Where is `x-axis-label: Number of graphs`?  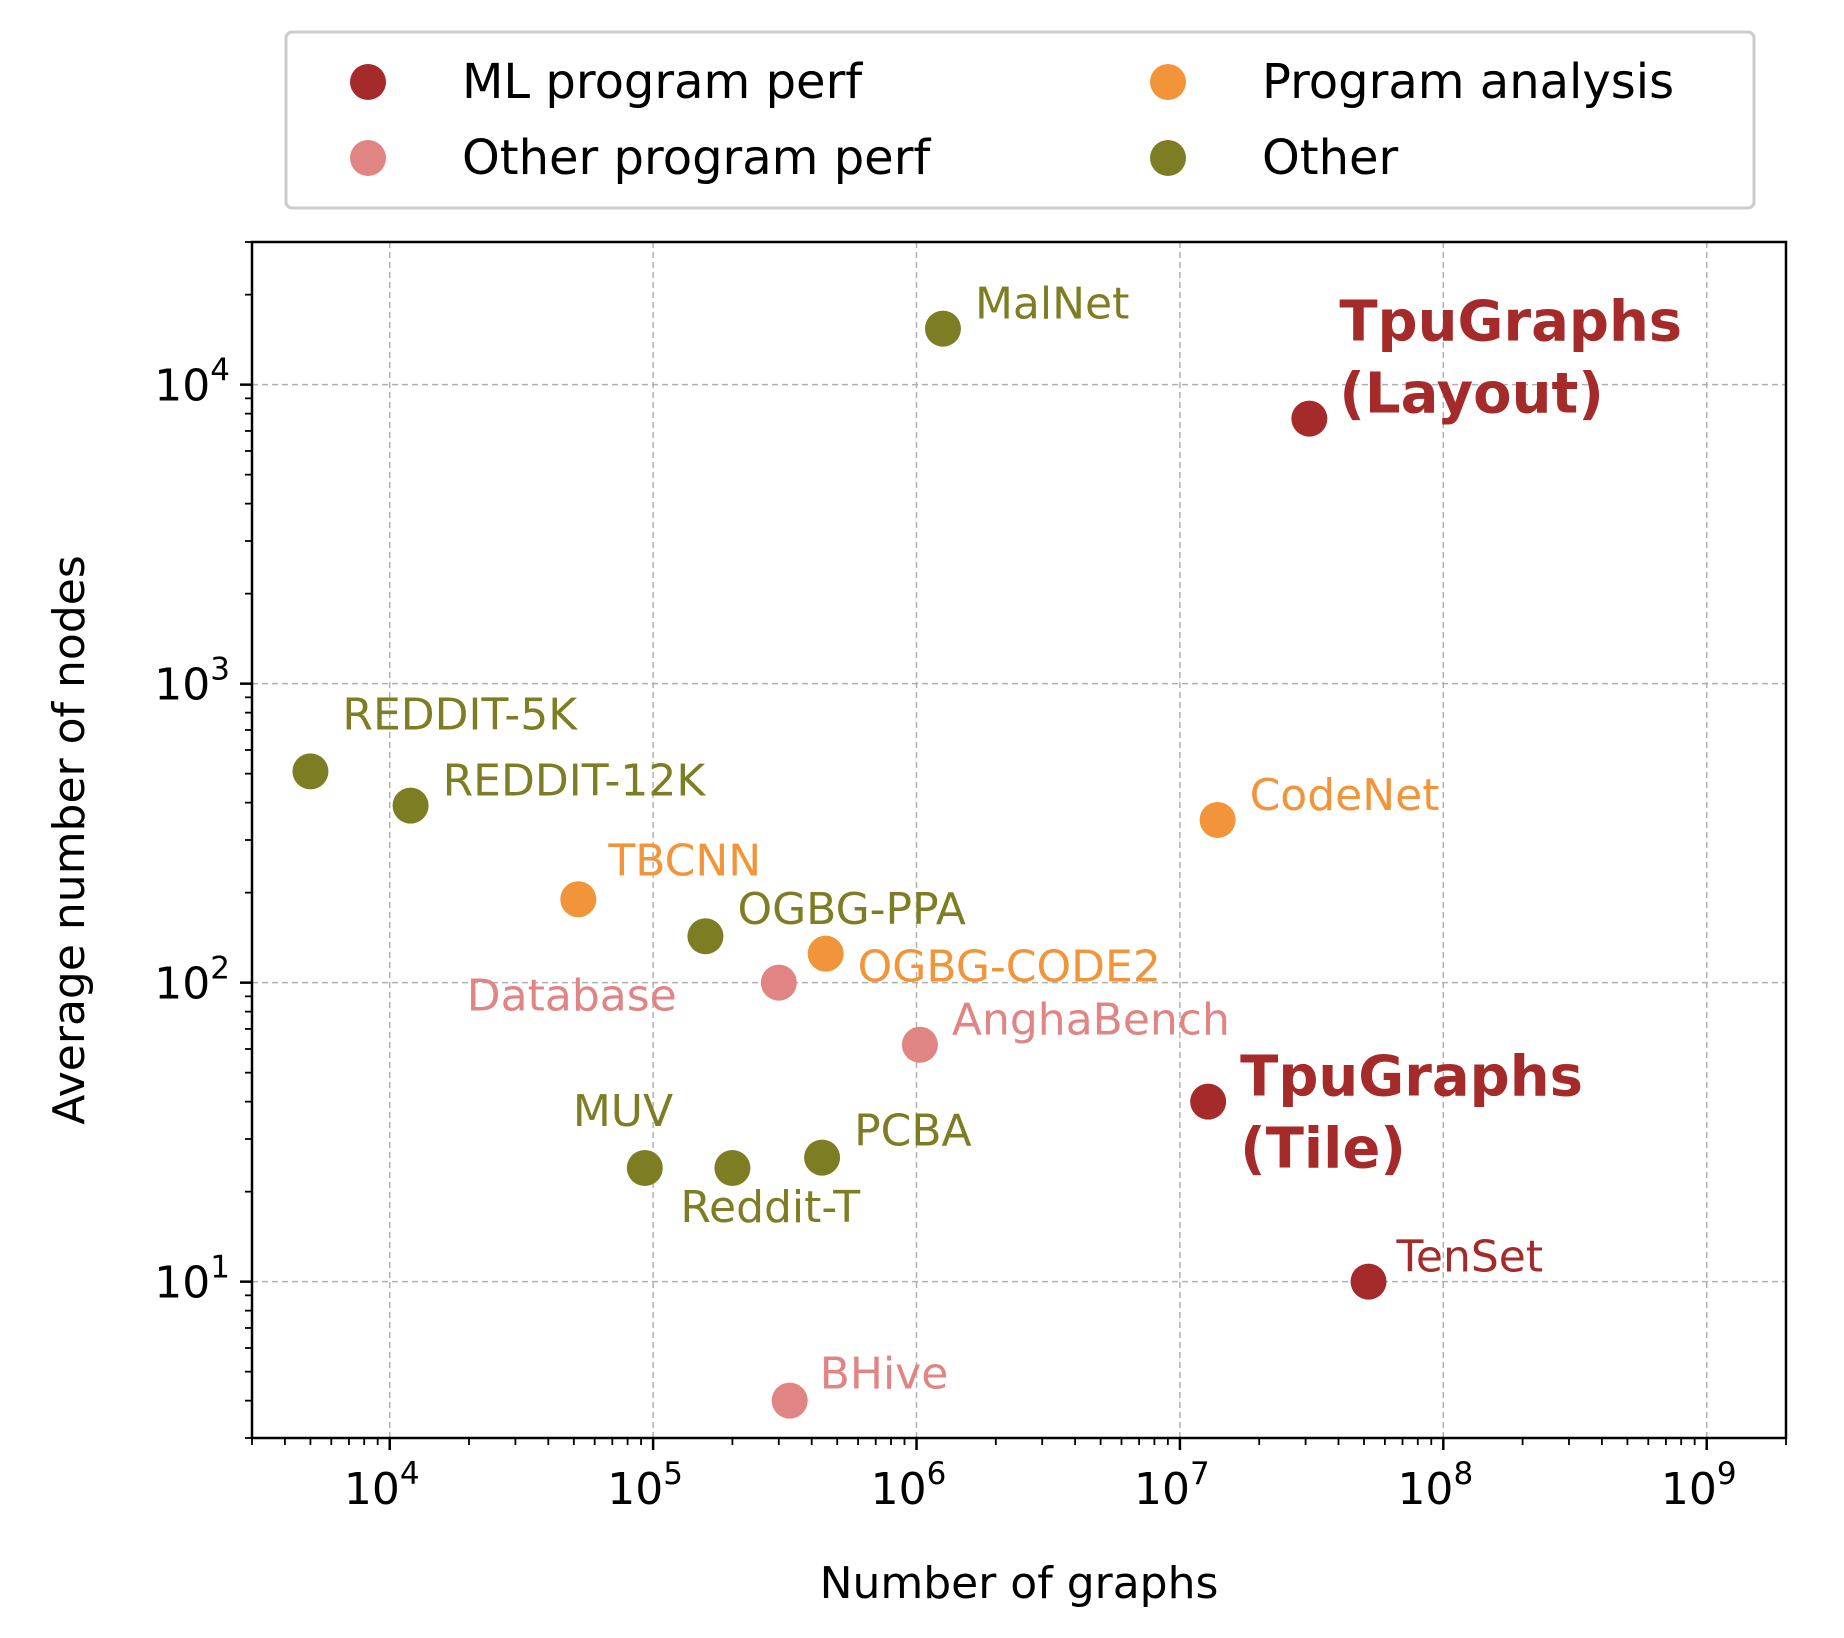 x-axis-label: Number of graphs is located at coordinates (1019, 1583).